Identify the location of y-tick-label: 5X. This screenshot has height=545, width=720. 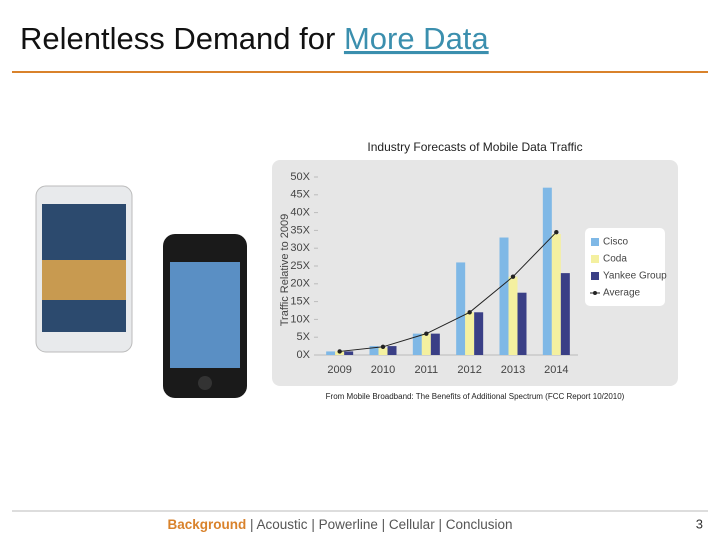
(304, 337).